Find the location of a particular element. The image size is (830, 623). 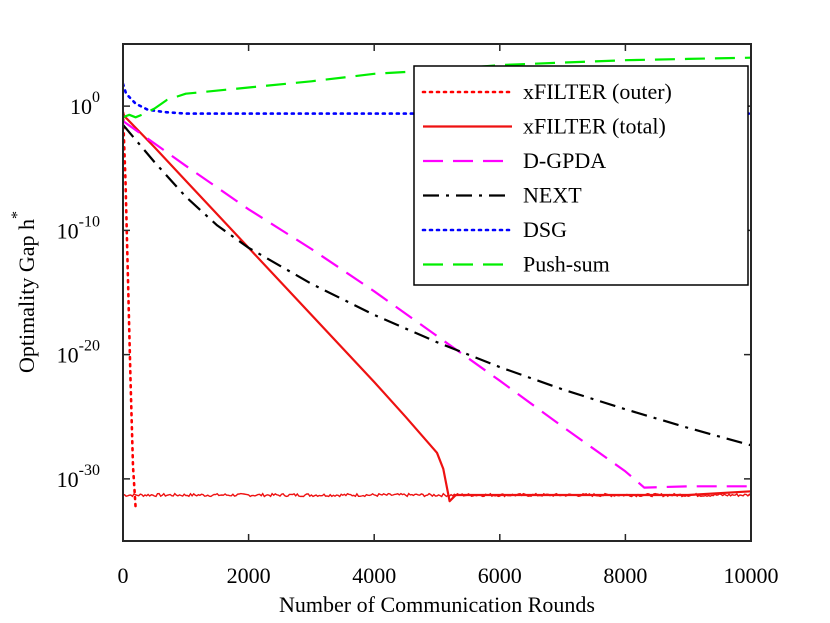

legend-label: NEXT is located at coordinates (552, 195).